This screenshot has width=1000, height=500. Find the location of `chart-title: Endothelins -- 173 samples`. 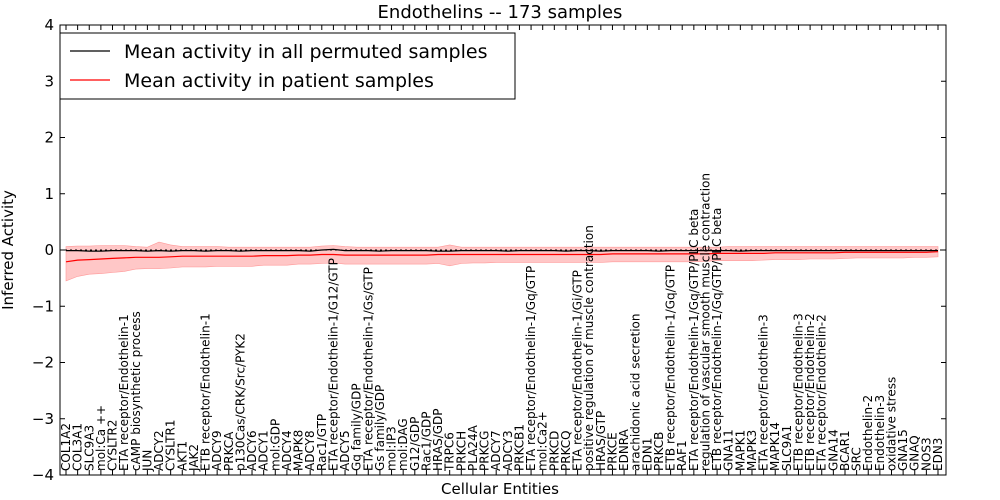

chart-title: Endothelins -- 173 samples is located at coordinates (500, 12).